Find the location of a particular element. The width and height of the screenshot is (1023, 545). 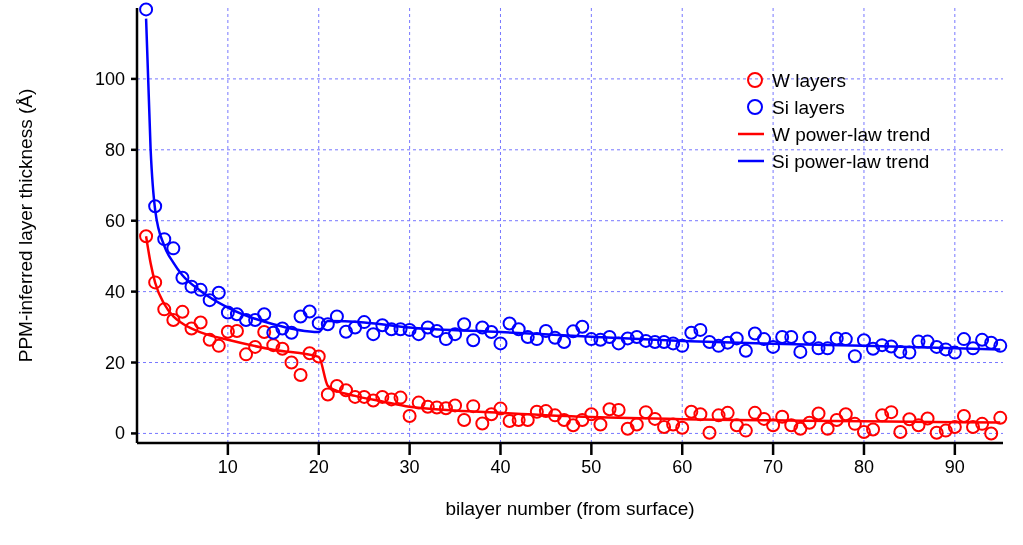

x-tick-label: 20 is located at coordinates (318, 467).